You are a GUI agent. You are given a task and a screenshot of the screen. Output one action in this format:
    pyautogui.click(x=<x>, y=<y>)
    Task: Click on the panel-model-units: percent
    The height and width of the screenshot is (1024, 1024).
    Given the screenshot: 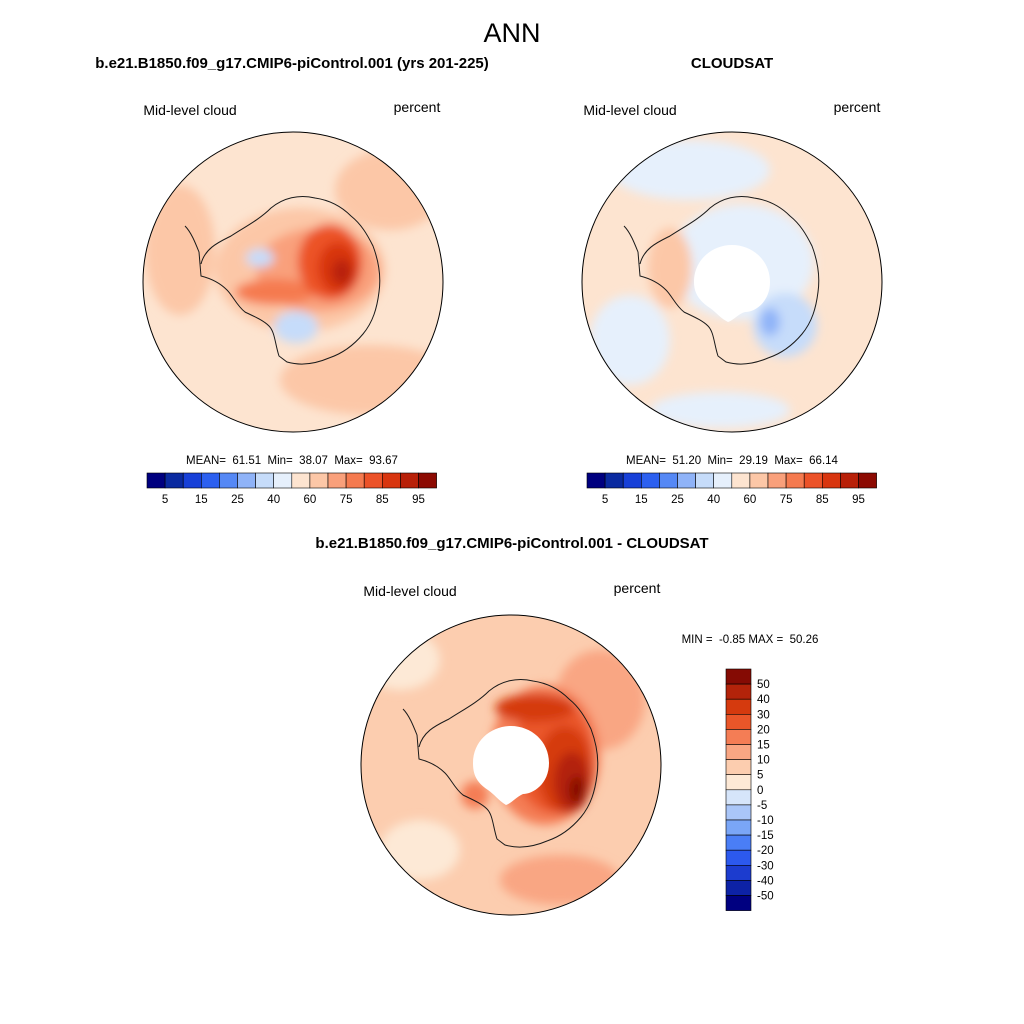 What is the action you would take?
    pyautogui.click(x=417, y=107)
    